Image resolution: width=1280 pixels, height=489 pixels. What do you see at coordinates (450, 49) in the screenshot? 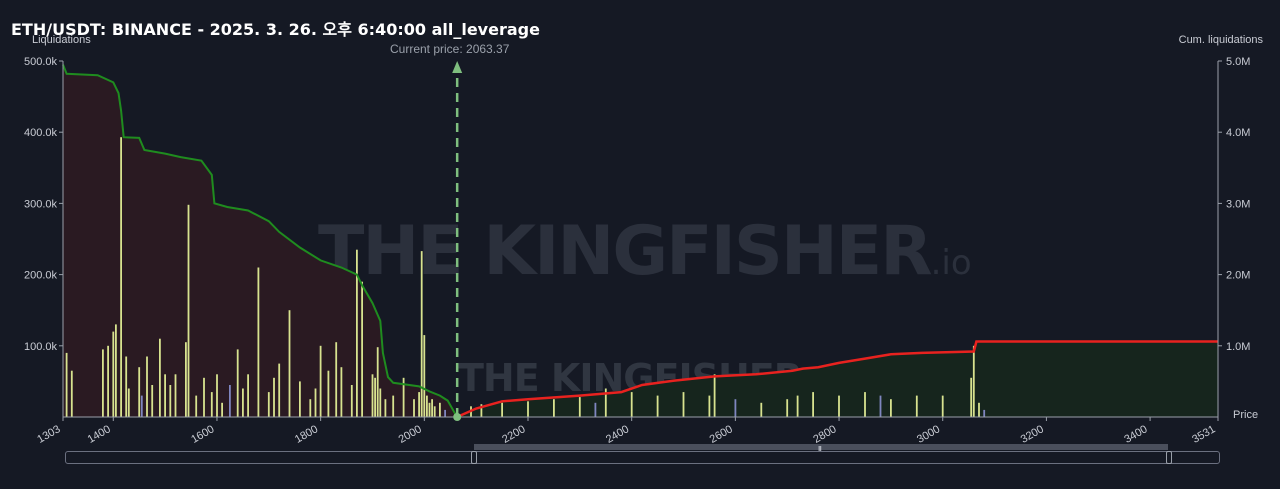
I see `current-price-label: Current price: 2063.37` at bounding box center [450, 49].